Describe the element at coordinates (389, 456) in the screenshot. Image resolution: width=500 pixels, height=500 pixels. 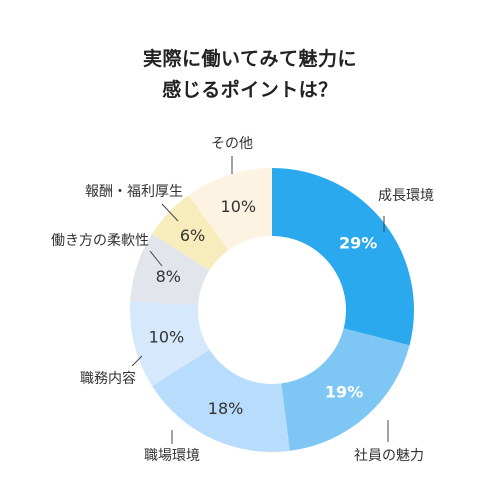
I see `slice-category-label: 社員の魅力` at that location.